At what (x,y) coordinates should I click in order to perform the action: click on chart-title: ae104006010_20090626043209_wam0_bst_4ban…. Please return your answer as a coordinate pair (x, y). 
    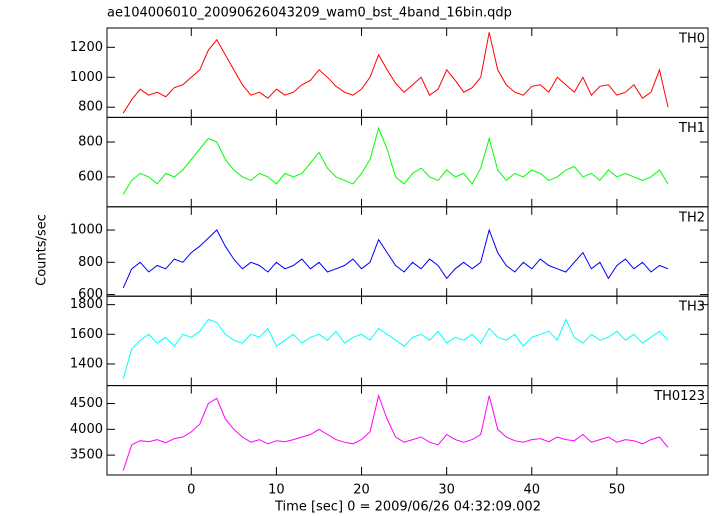
    Looking at the image, I should click on (309, 13).